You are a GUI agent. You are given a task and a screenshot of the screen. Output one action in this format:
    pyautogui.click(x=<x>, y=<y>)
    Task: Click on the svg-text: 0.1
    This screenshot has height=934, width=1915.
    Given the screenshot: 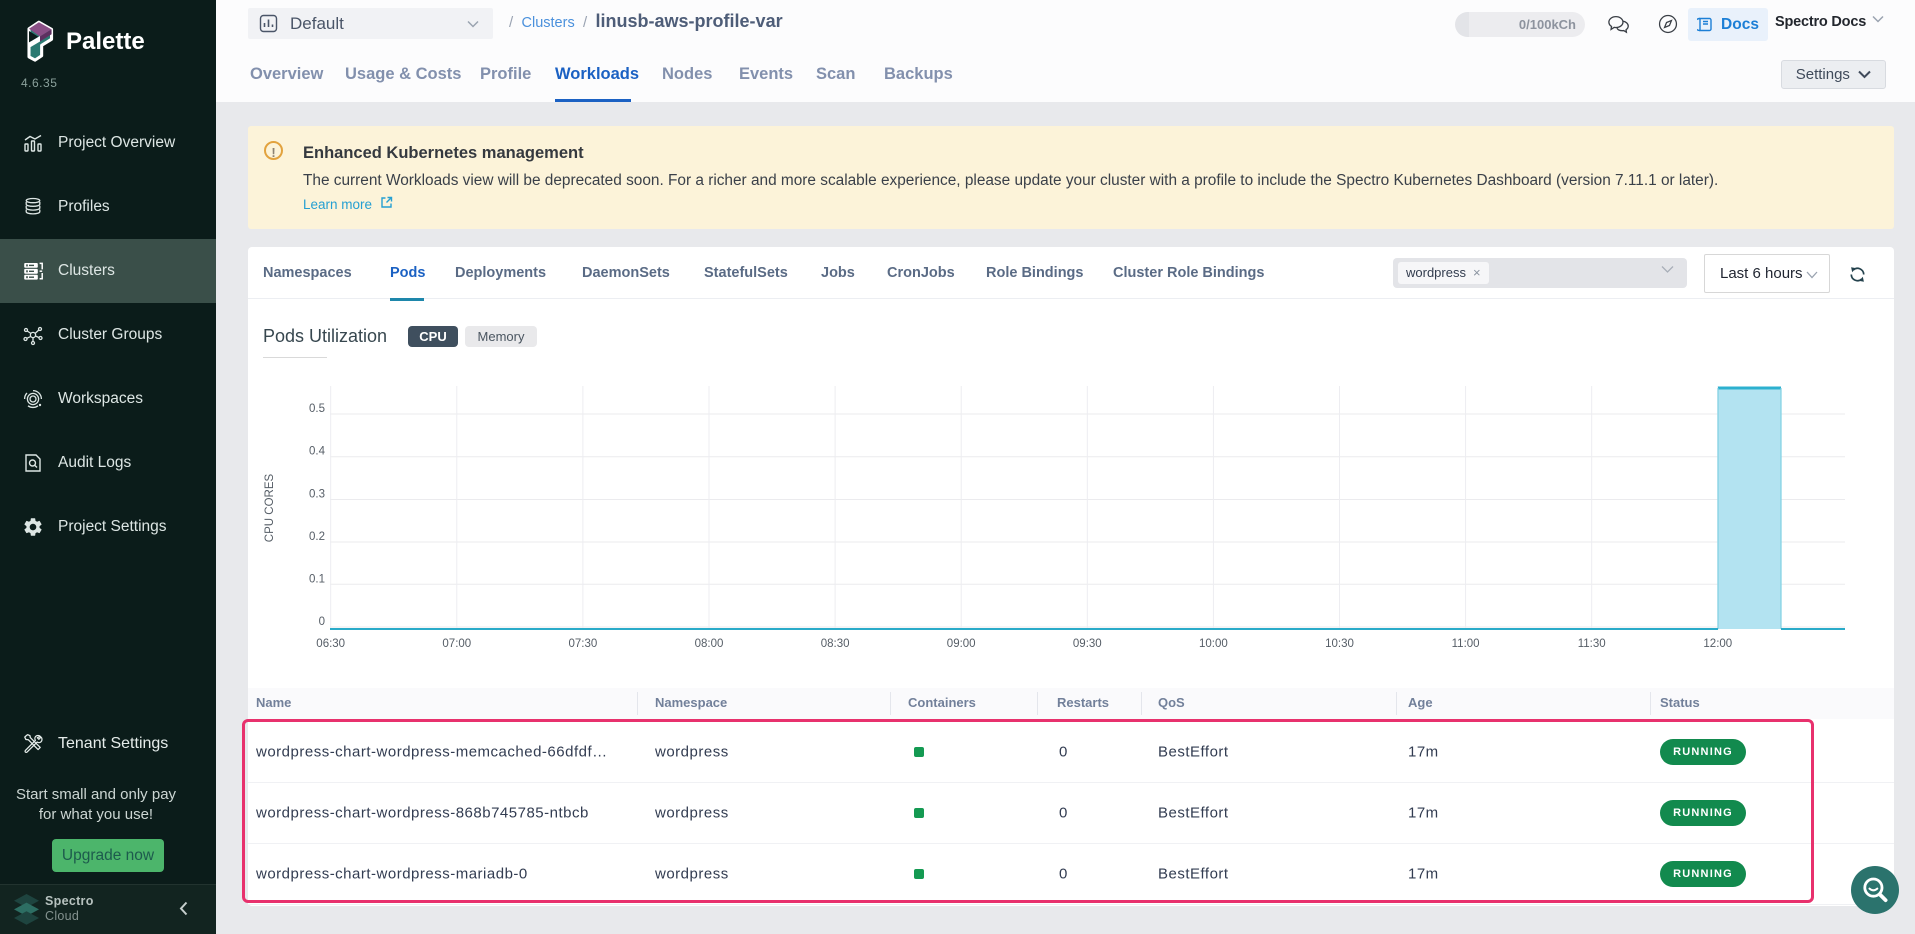 What is the action you would take?
    pyautogui.click(x=317, y=579)
    